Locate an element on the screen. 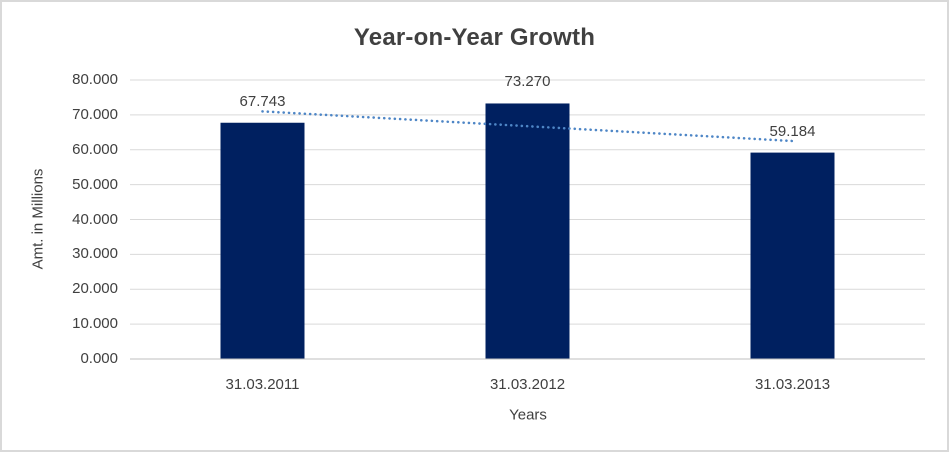 The image size is (949, 452). data-label: 73.270 is located at coordinates (527, 82).